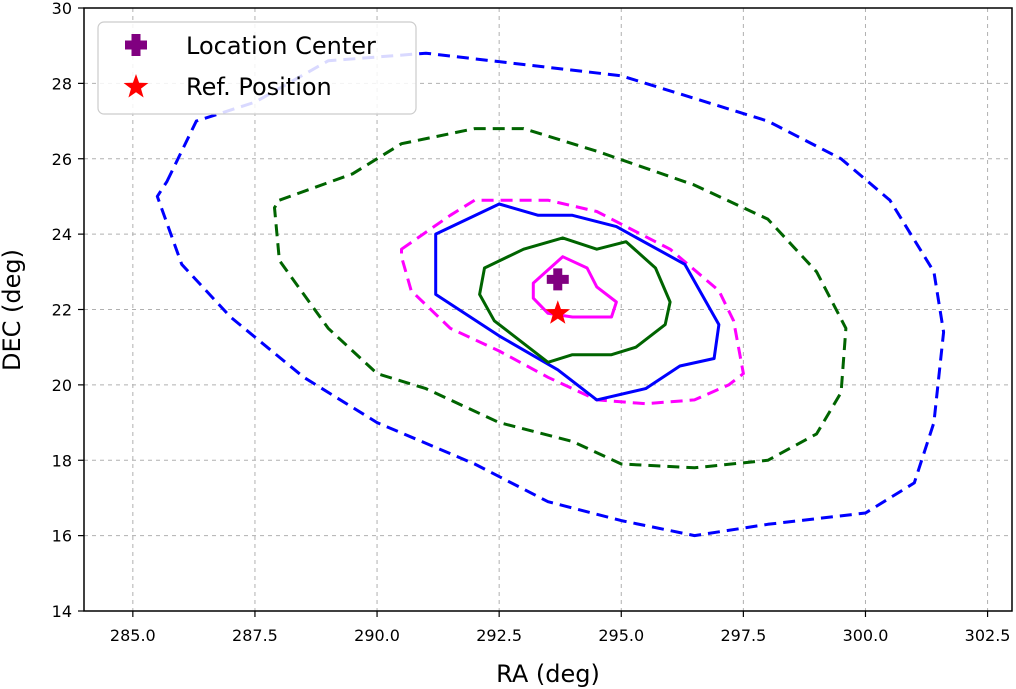 The image size is (1016, 689). What do you see at coordinates (548, 674) in the screenshot?
I see `x-axis-label: RA (deg)` at bounding box center [548, 674].